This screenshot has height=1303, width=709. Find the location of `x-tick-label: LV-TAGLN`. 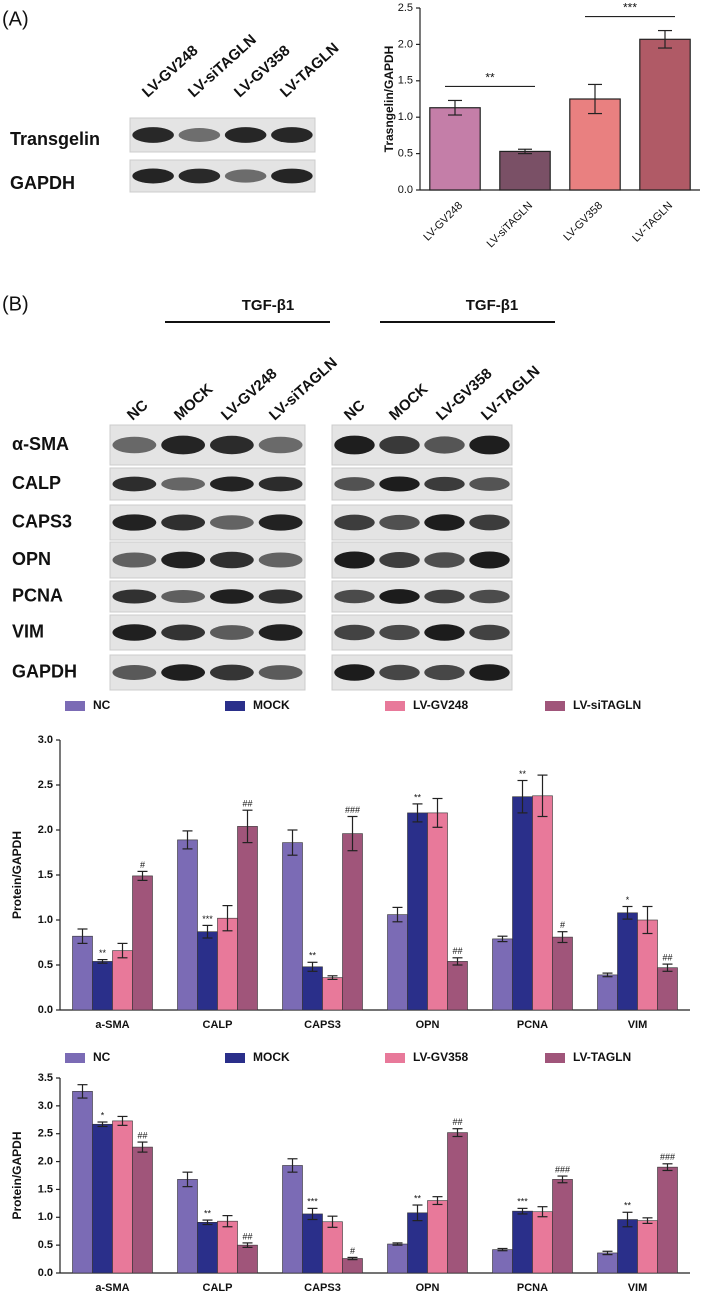

x-tick-label: LV-TAGLN is located at coordinates (652, 222).